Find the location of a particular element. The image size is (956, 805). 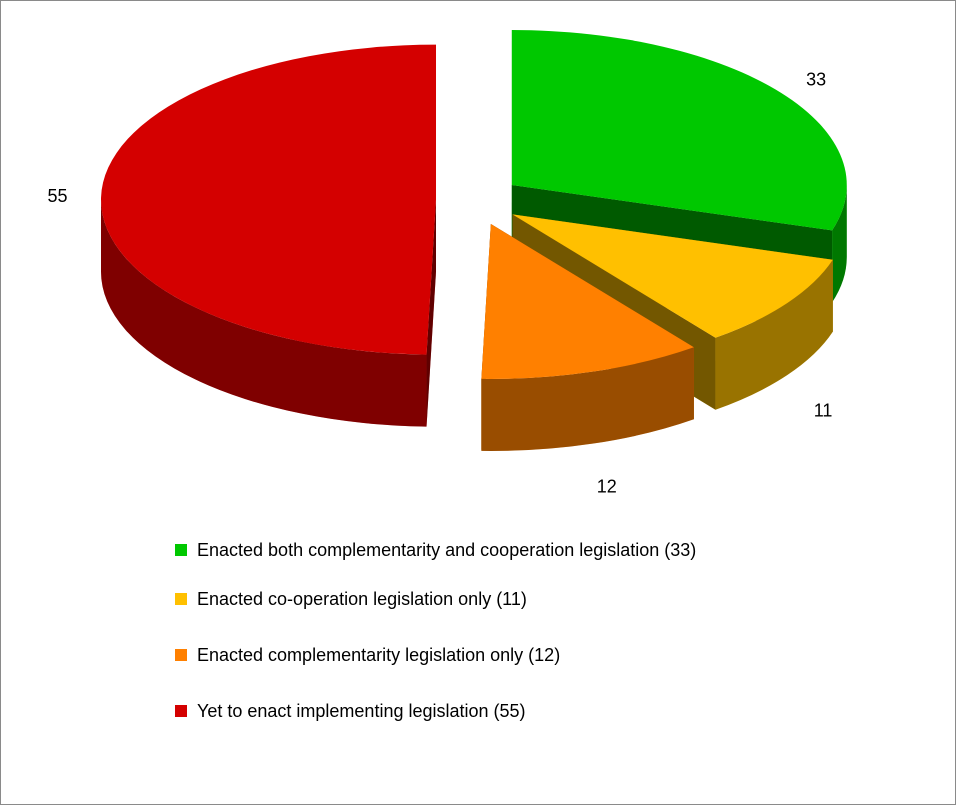

slice-wall-shade is located at coordinates (431, 313).